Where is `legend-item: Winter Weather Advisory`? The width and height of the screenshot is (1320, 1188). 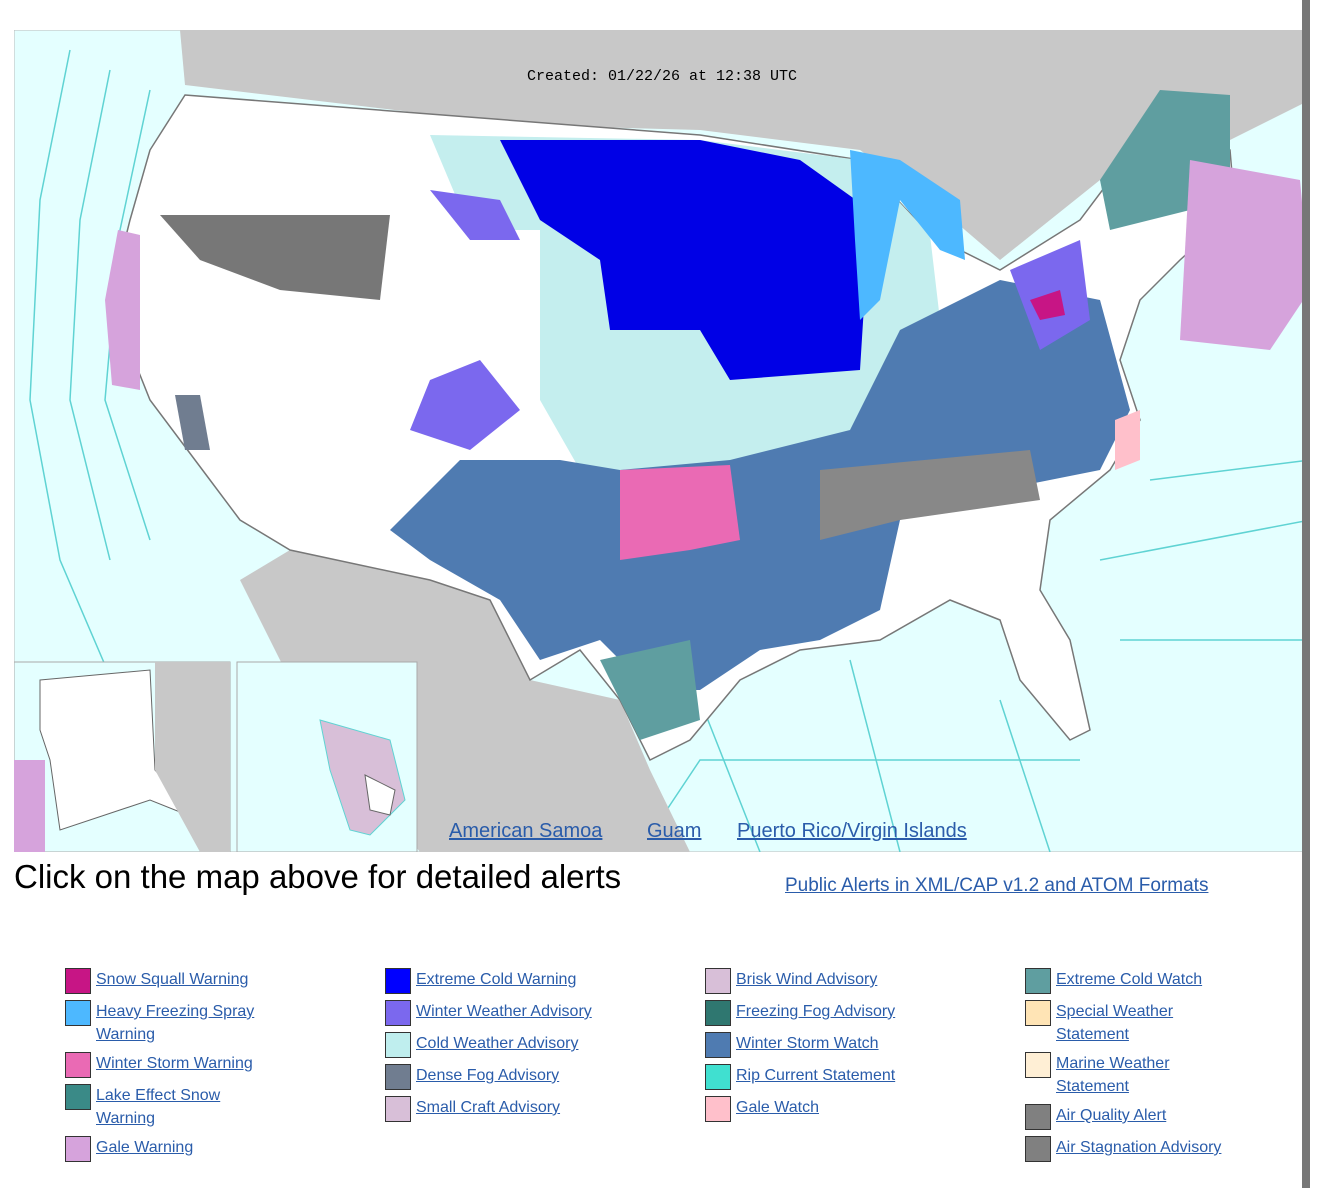
legend-item: Winter Weather Advisory is located at coordinates (545, 1013).